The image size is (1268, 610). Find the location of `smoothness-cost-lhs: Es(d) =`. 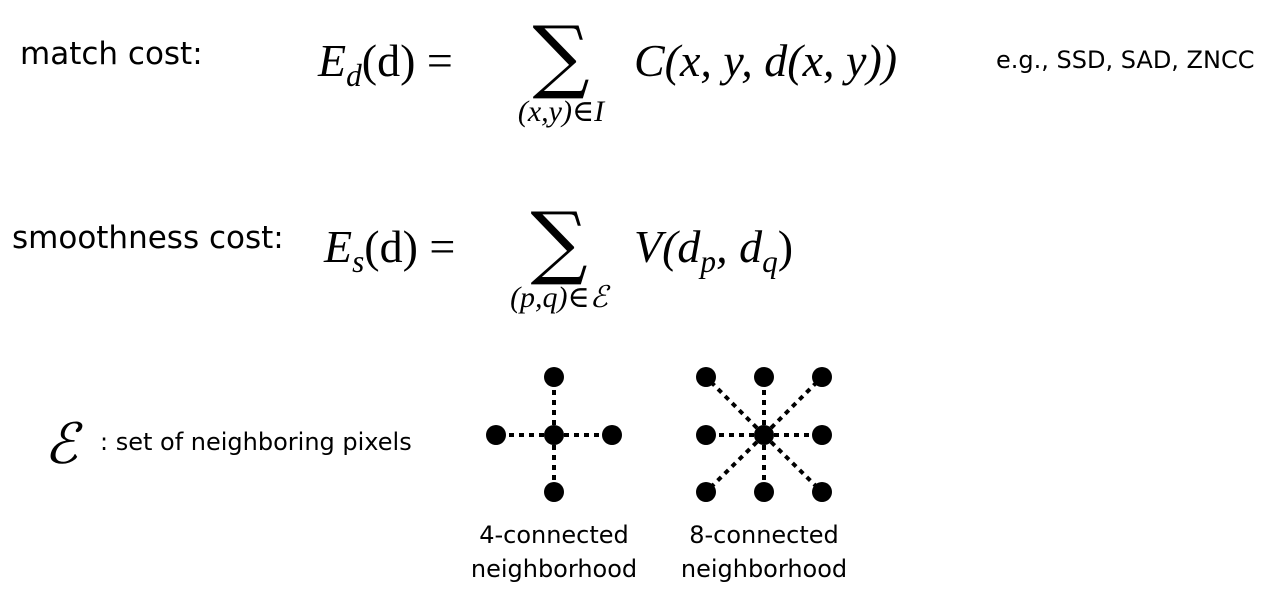

smoothness-cost-lhs: Es(d) = is located at coordinates (389, 250).